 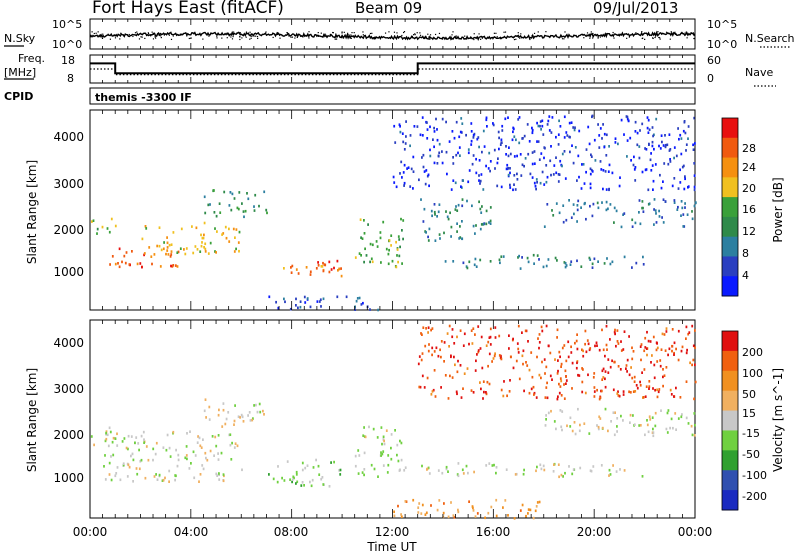 I want to click on cpid-panel-frame, so click(x=392, y=96).